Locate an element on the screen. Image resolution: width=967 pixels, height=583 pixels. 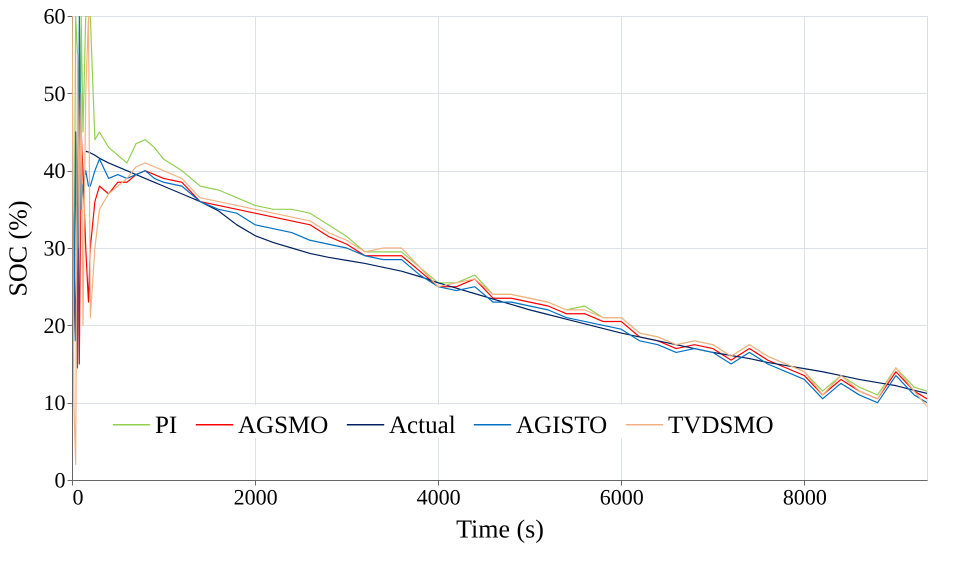
y-tick-label: 0 is located at coordinates (60, 480).